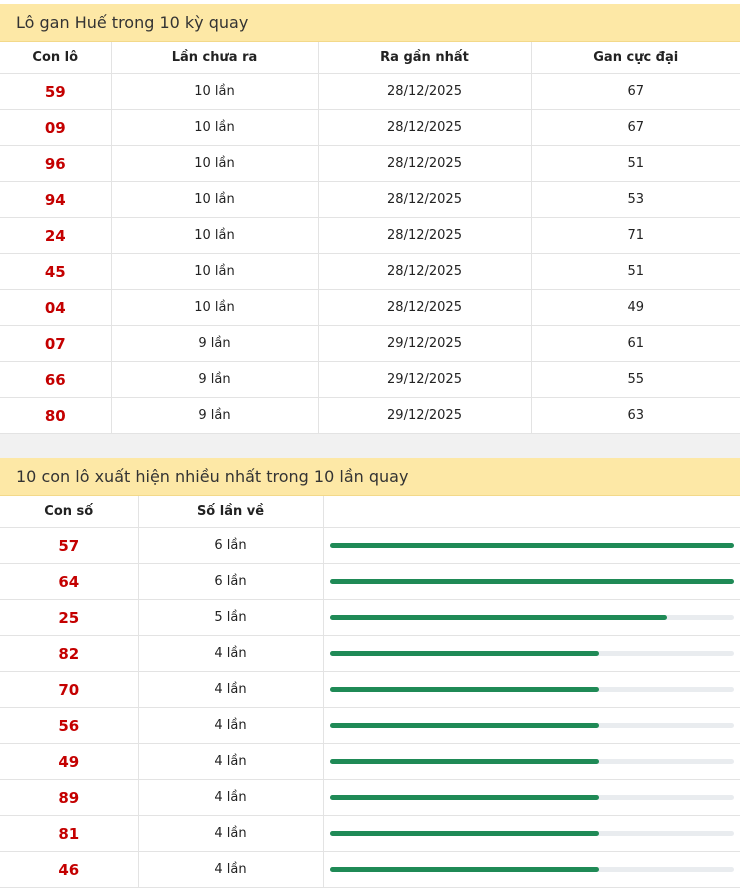 Image resolution: width=740 pixels, height=889 pixels. Describe the element at coordinates (69, 833) in the screenshot. I see `lottery-number: 81` at that location.